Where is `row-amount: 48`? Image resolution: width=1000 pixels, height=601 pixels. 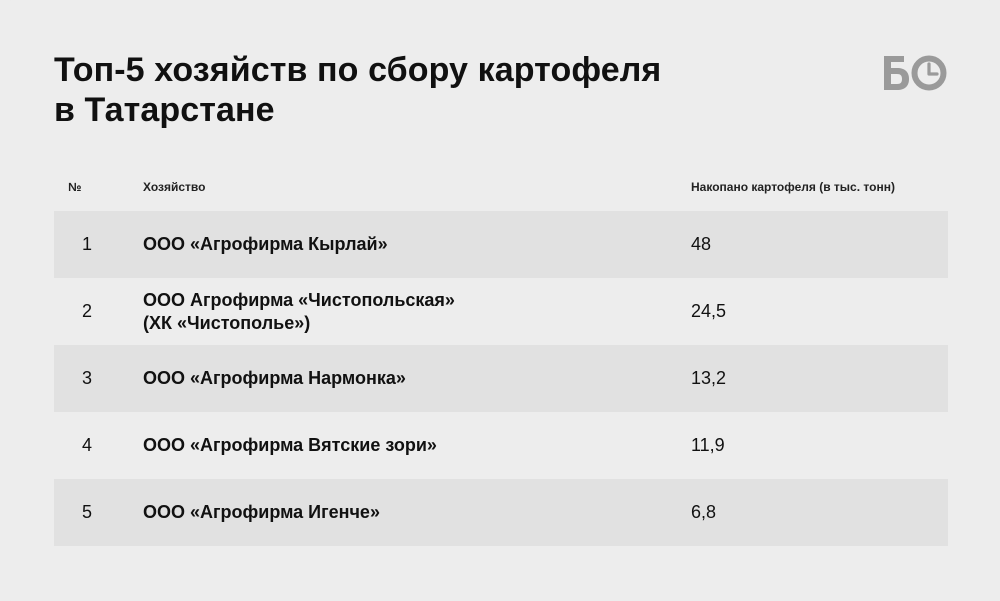 row-amount: 48 is located at coordinates (701, 244).